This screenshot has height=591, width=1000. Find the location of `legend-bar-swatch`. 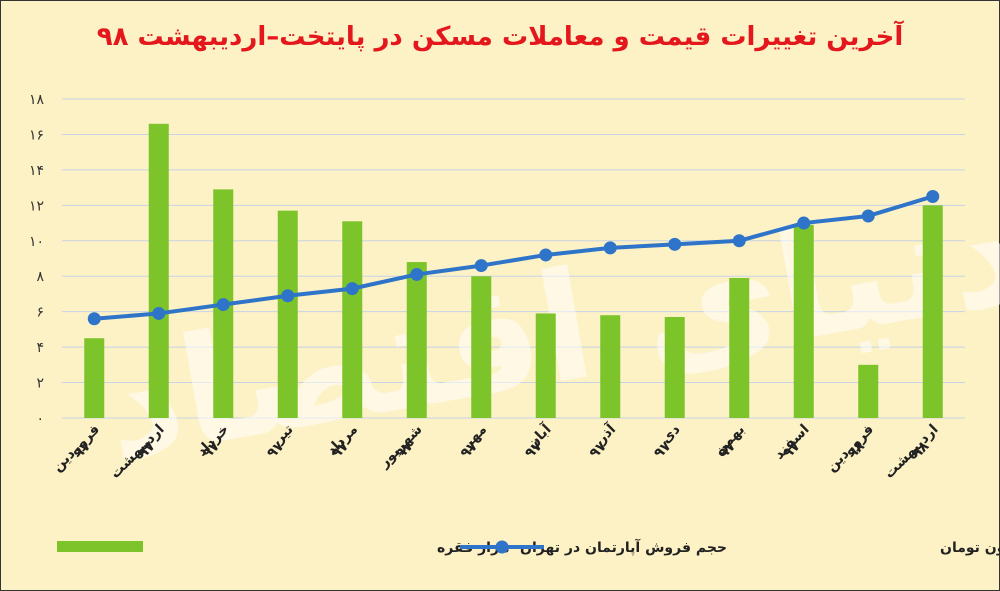

legend-bar-swatch is located at coordinates (100, 546).